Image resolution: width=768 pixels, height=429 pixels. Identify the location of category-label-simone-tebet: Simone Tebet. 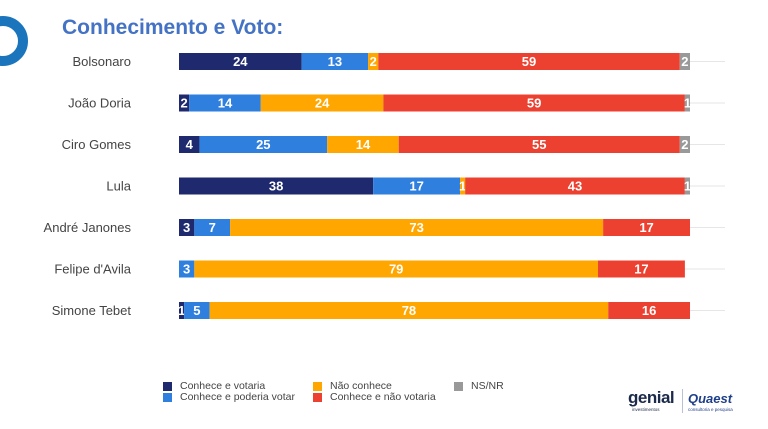
(92, 310).